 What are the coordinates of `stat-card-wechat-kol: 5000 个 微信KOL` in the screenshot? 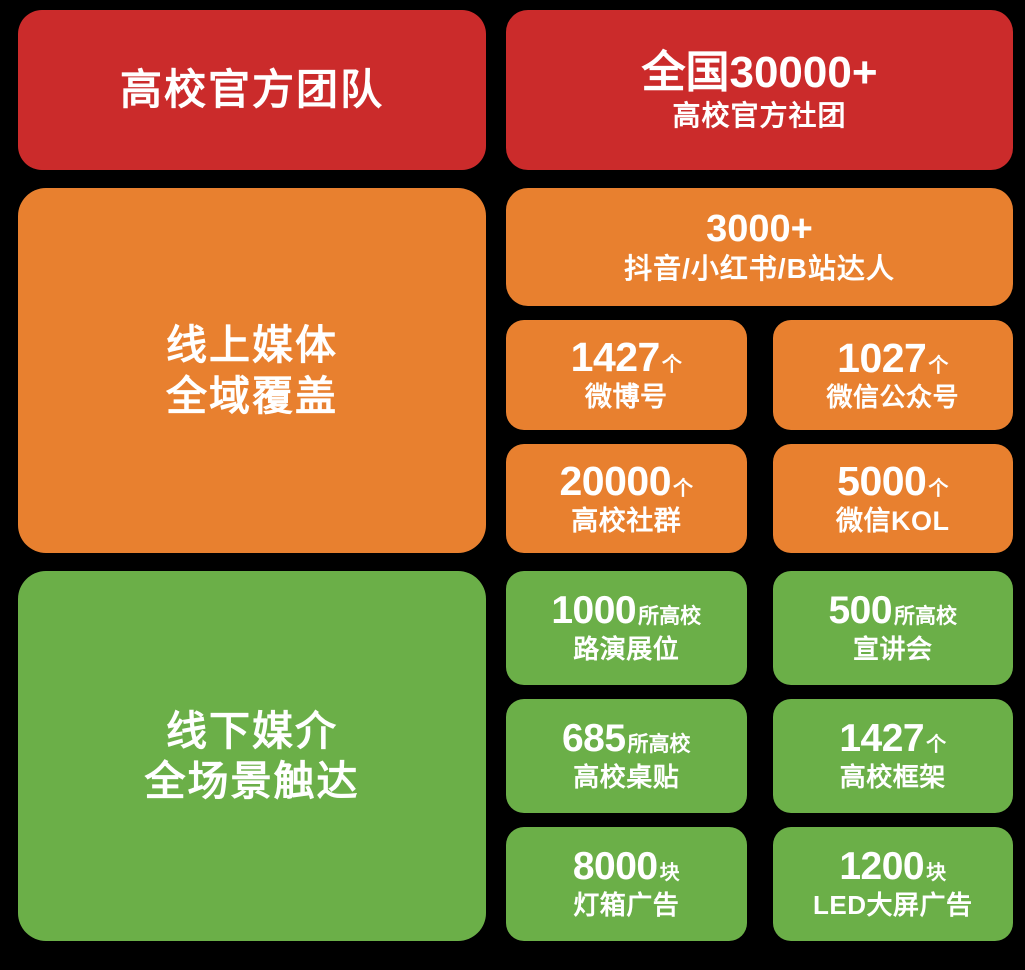 It's located at (892, 498).